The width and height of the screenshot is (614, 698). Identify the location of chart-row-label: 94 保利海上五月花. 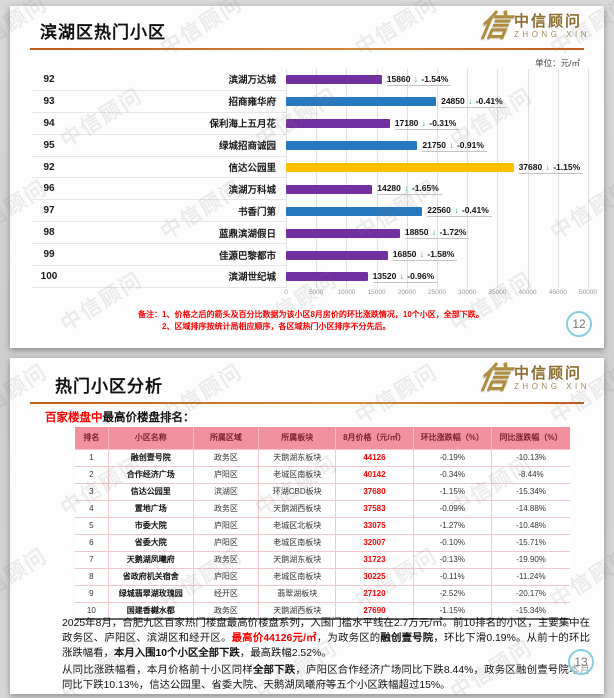
(159, 124).